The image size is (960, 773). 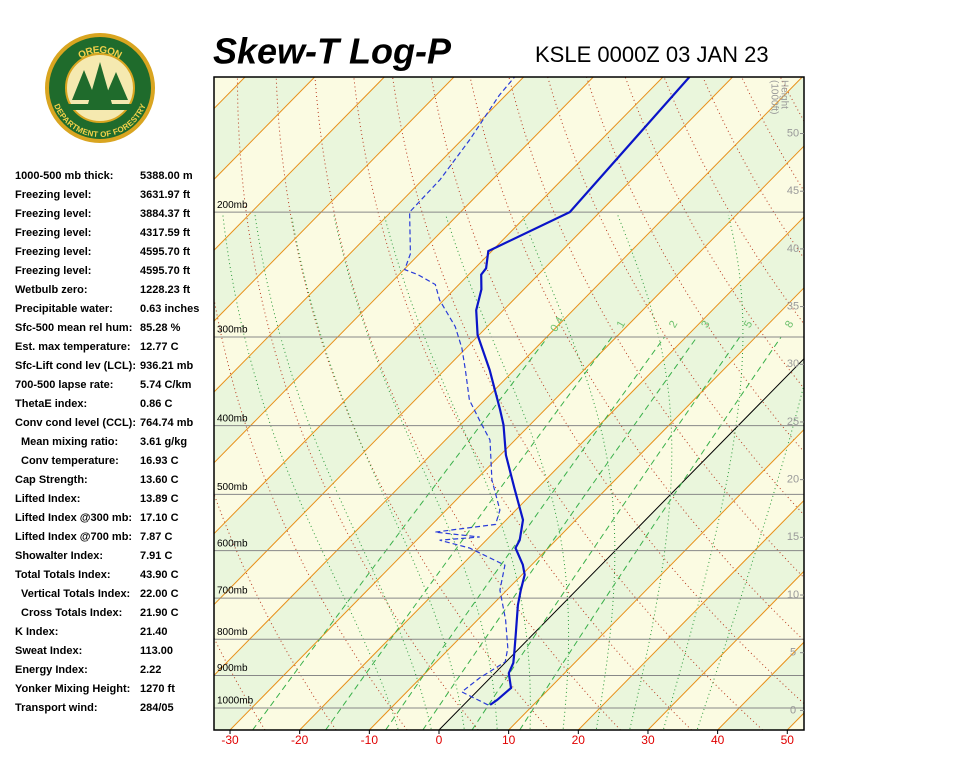 I want to click on x-tick-label: -30, so click(x=230, y=740).